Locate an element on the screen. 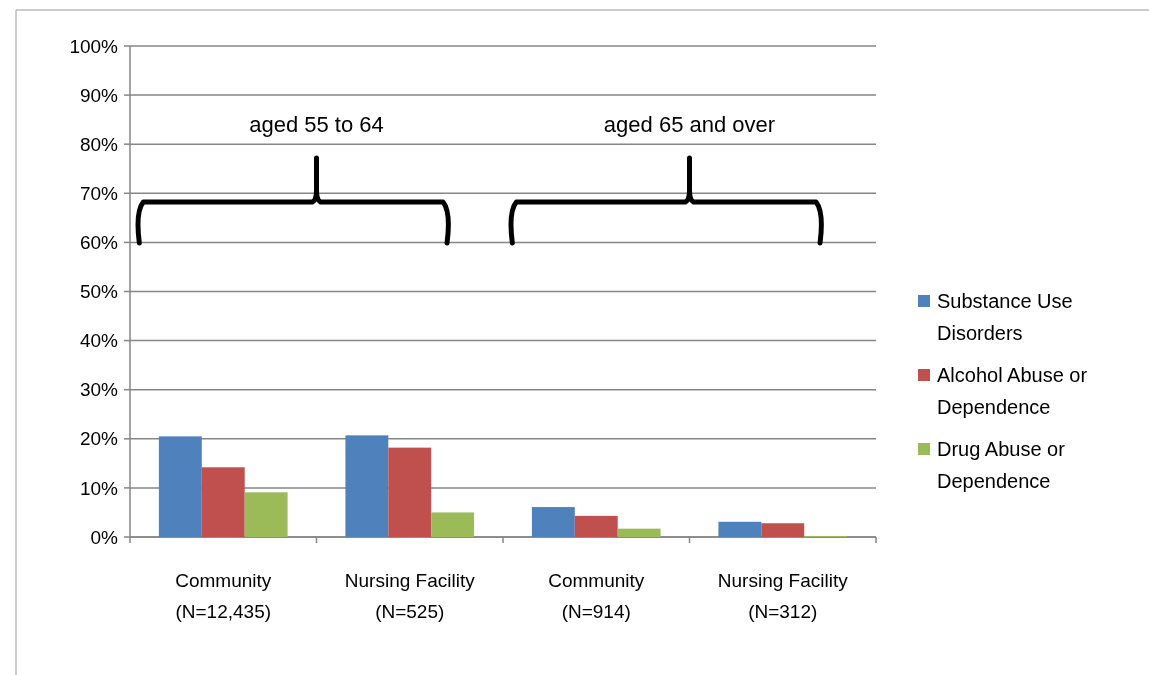 This screenshot has width=1149, height=675. y-tick-label: 100% is located at coordinates (94, 46).